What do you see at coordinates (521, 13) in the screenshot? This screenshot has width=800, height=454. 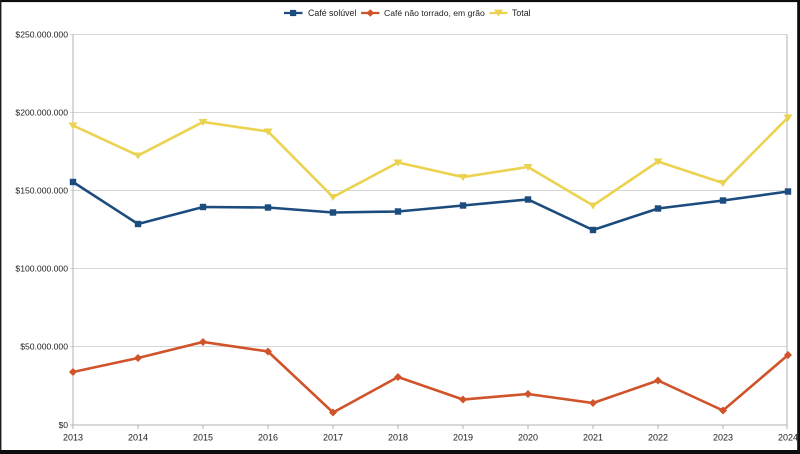 I see `svg-text: Total` at bounding box center [521, 13].